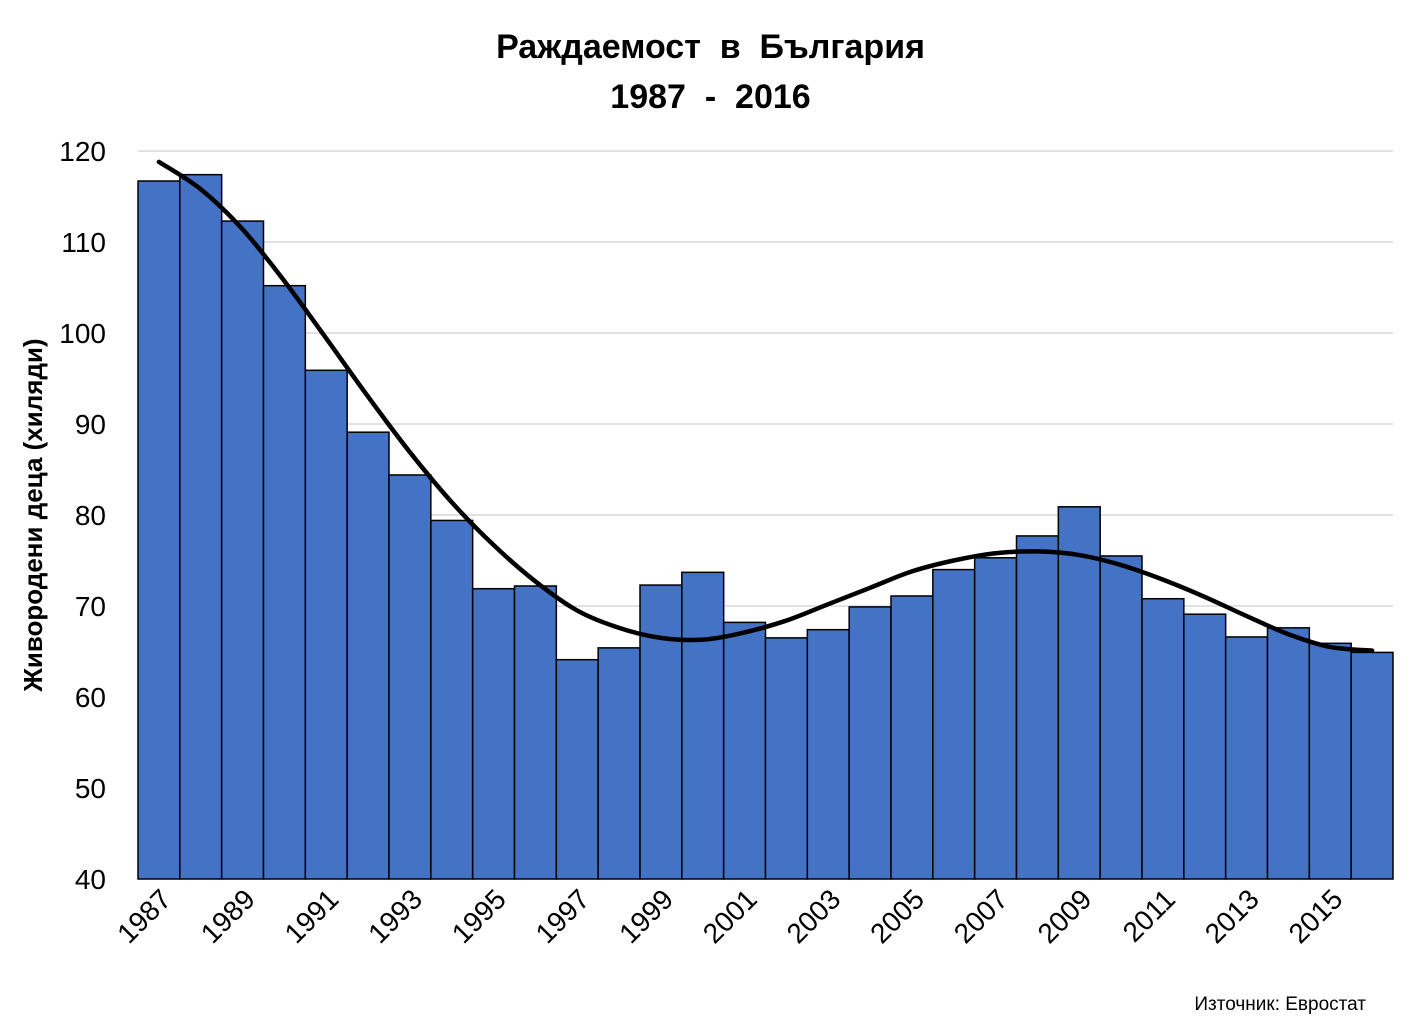 This screenshot has width=1421, height=1032. Describe the element at coordinates (1065, 916) in the screenshot. I see `x-tick-label: 2009` at that location.